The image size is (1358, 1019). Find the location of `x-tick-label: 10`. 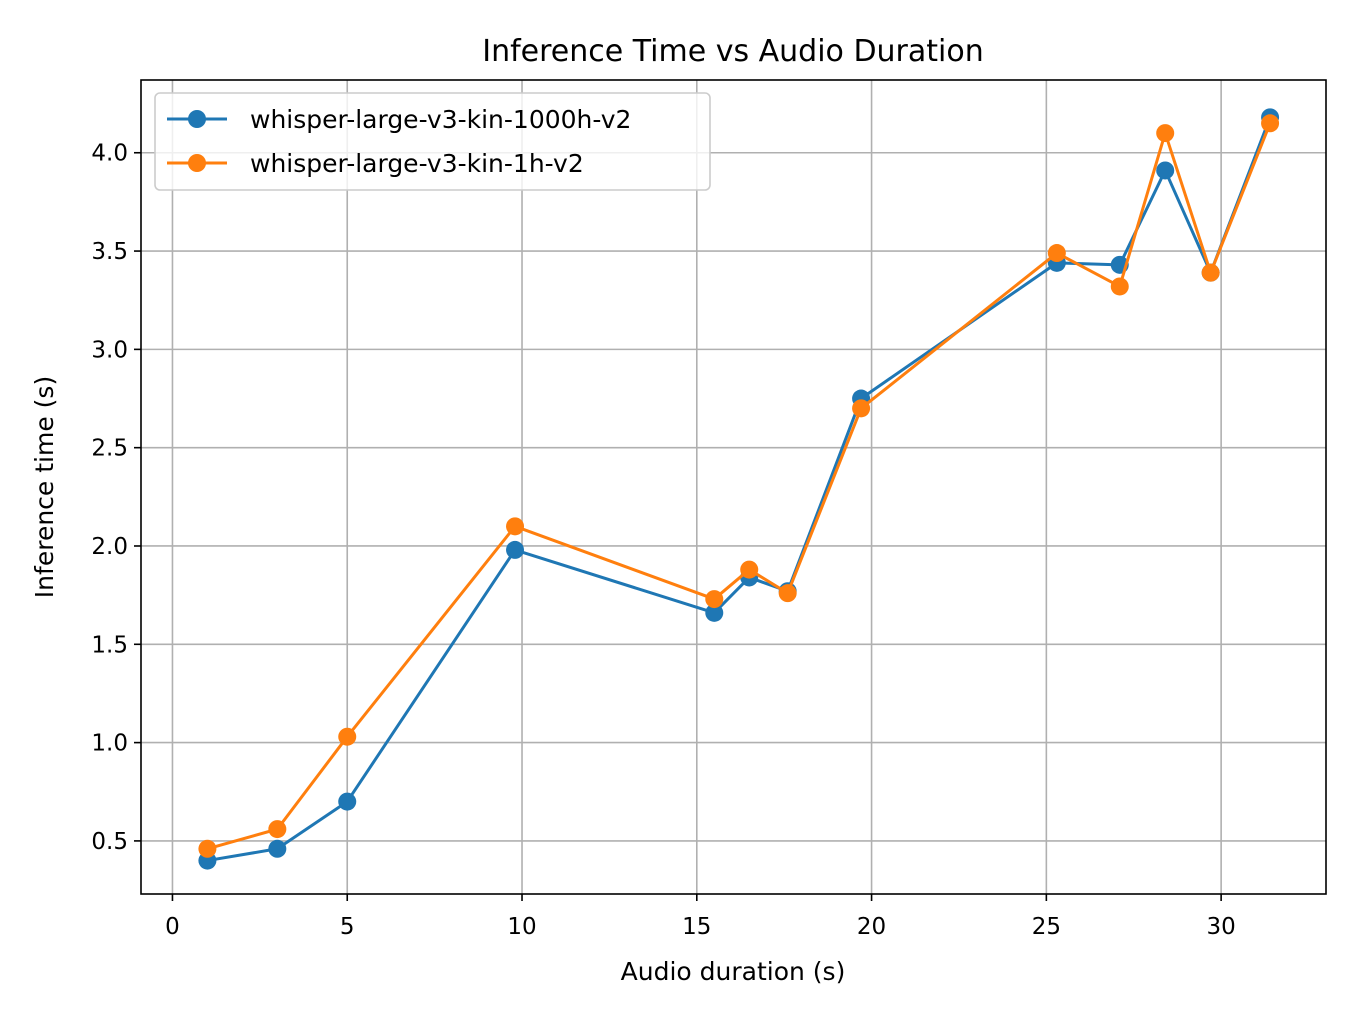

x-tick-label: 10 is located at coordinates (521, 927).